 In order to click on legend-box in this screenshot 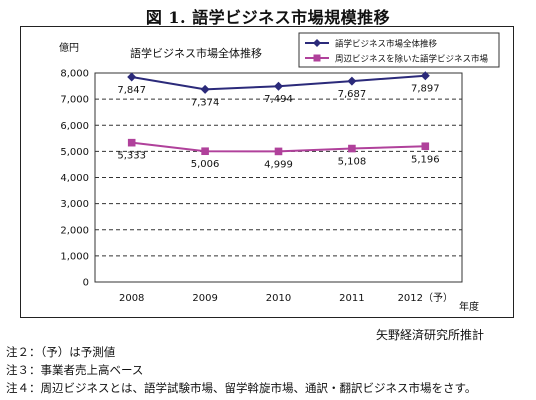, I will do `click(399, 50)`.